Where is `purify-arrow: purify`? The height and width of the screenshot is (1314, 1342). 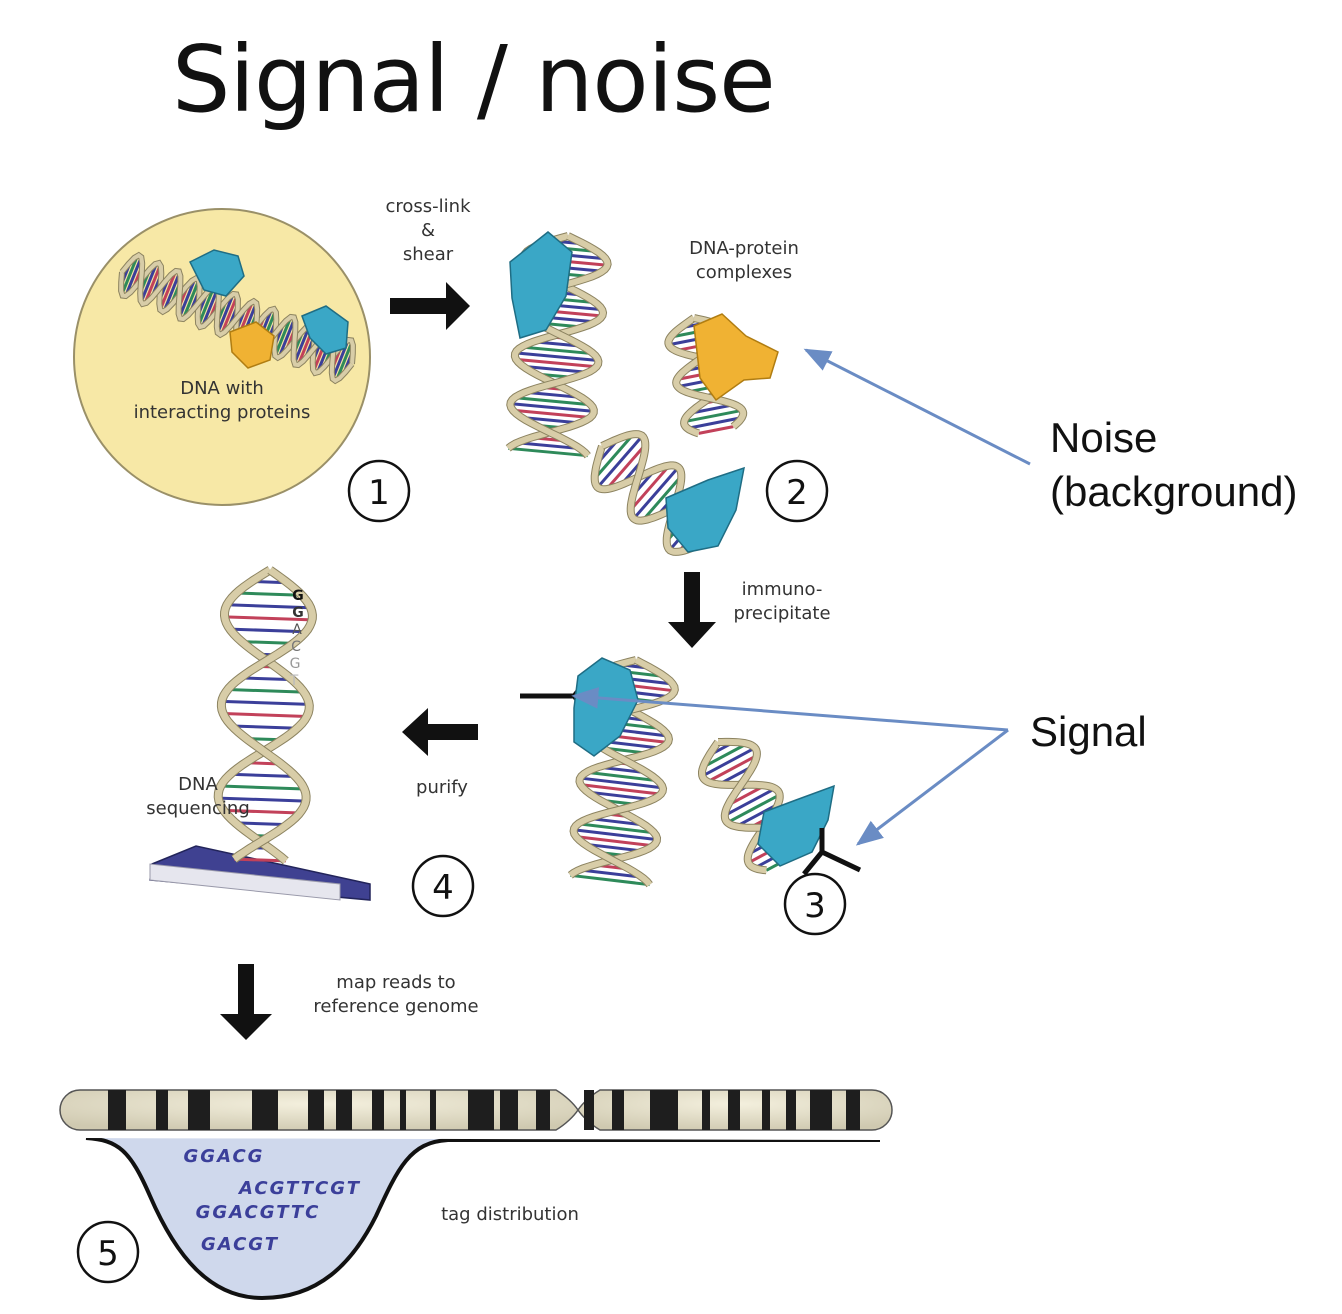
purify-arrow: purify is located at coordinates (440, 753).